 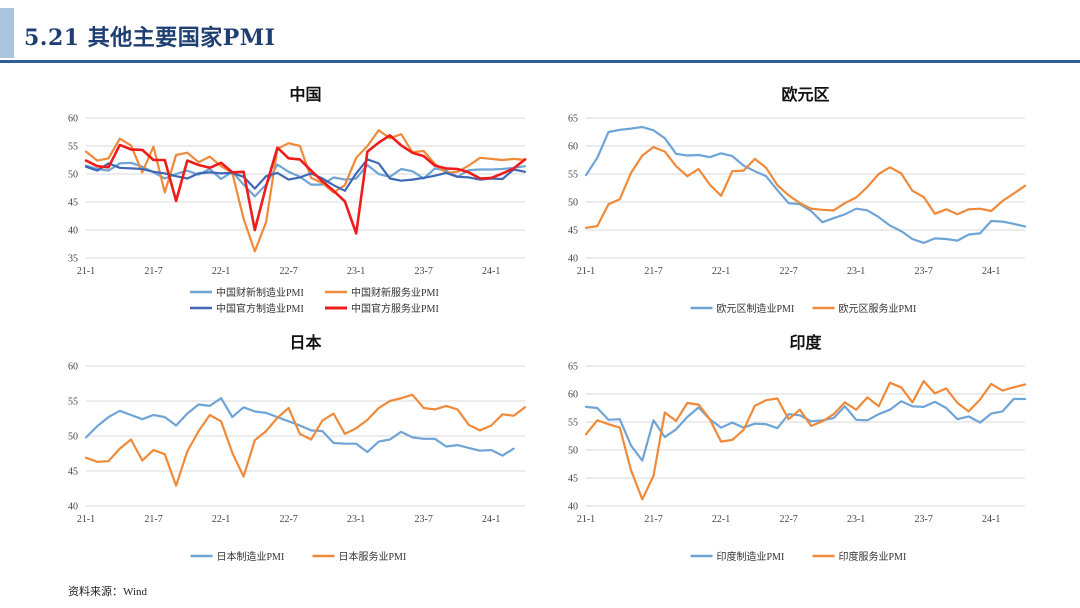 What do you see at coordinates (395, 292) in the screenshot?
I see `legend-label: 中国财新服务业PMI` at bounding box center [395, 292].